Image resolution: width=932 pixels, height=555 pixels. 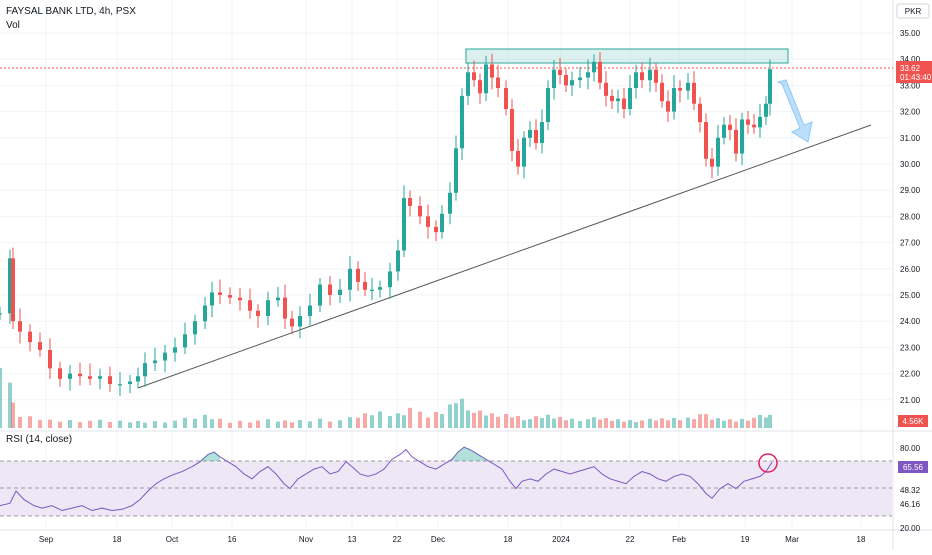 I want to click on rsi-line, so click(x=386, y=479).